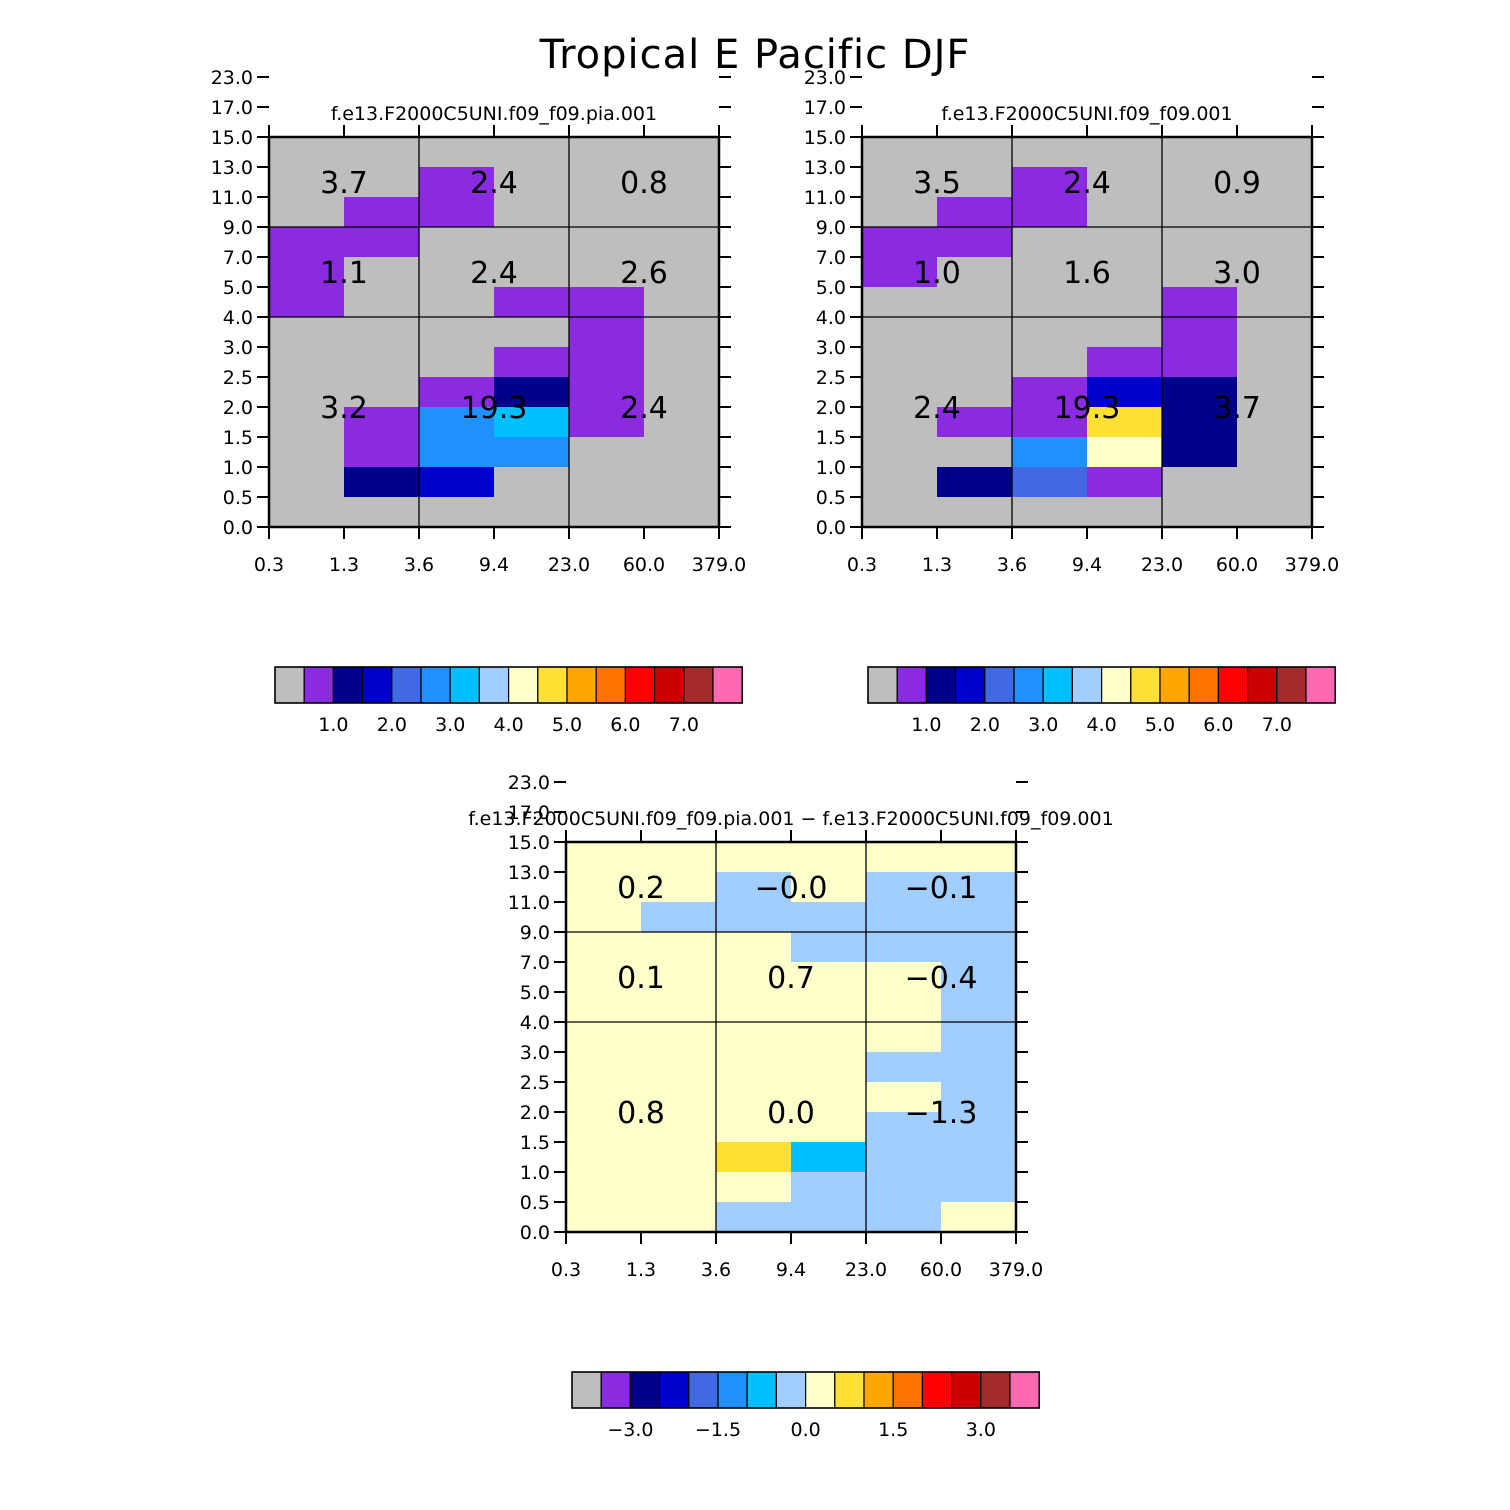 This screenshot has height=1510, width=1510. Describe the element at coordinates (791, 978) in the screenshot. I see `box-value-label: 0.7` at that location.